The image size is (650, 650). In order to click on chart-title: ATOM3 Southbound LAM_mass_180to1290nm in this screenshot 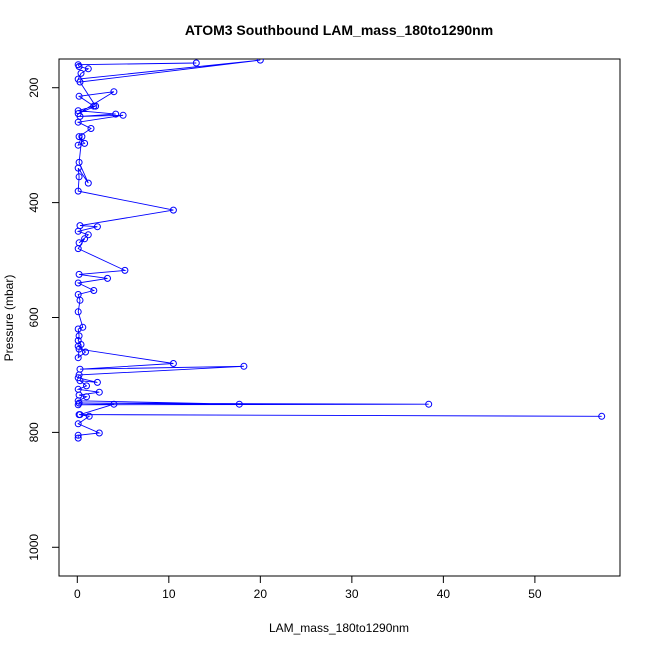, I will do `click(339, 30)`.